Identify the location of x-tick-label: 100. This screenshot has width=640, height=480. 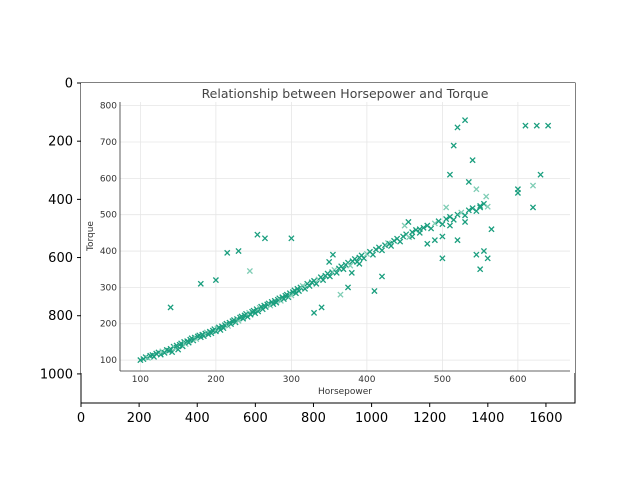
(140, 380).